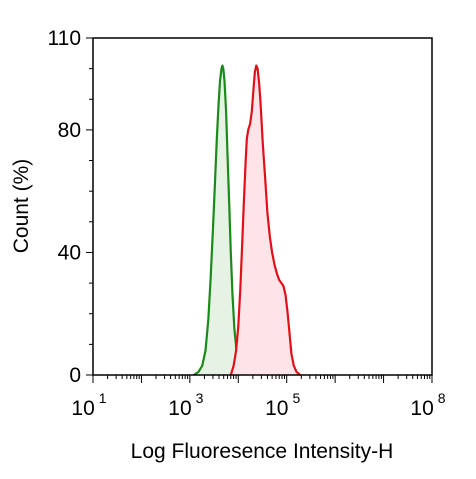 The width and height of the screenshot is (476, 479). I want to click on y-tick-label: 0, so click(75, 375).